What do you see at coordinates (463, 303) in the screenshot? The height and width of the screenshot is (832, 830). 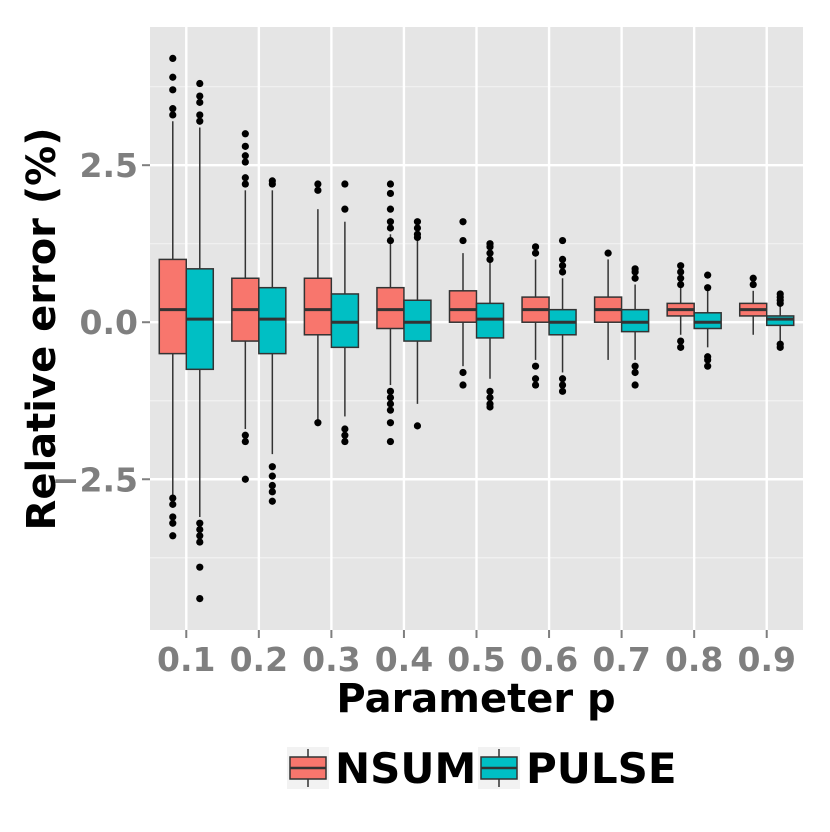 I see `box-nsum-0.5` at bounding box center [463, 303].